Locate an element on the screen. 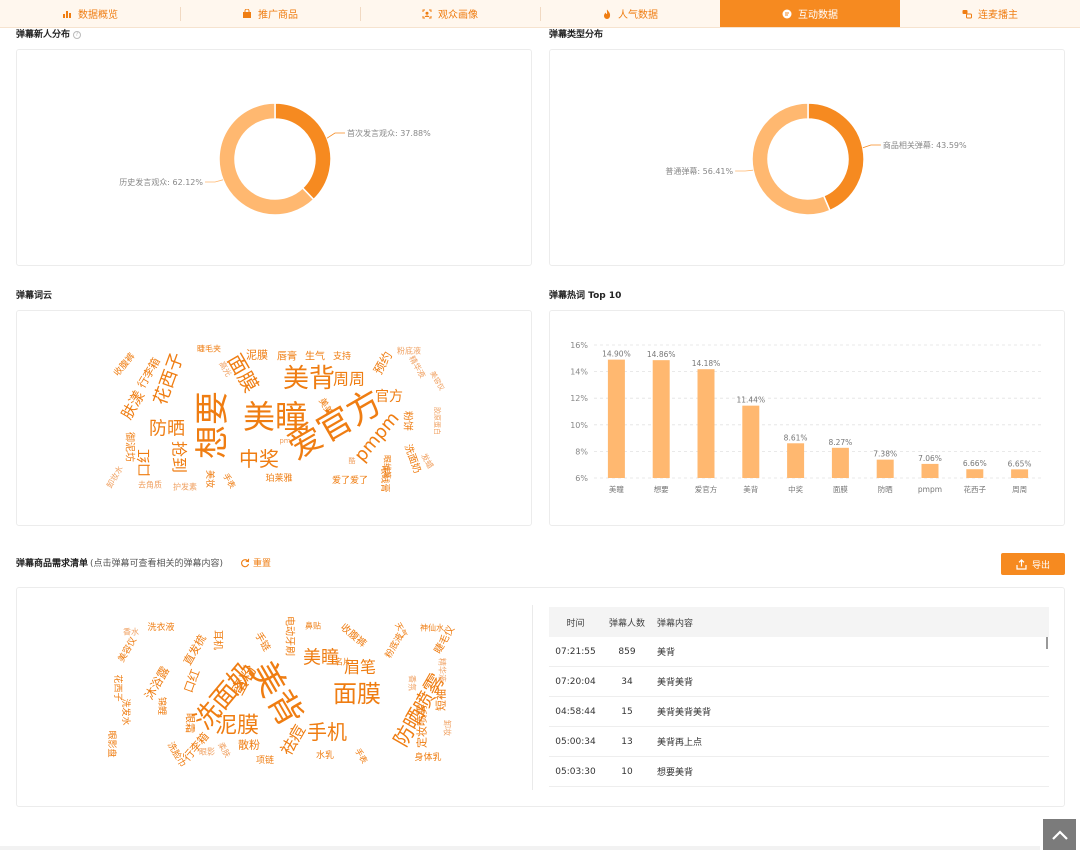 The image size is (1080, 850). word-cloud-word: 手机 is located at coordinates (327, 732).